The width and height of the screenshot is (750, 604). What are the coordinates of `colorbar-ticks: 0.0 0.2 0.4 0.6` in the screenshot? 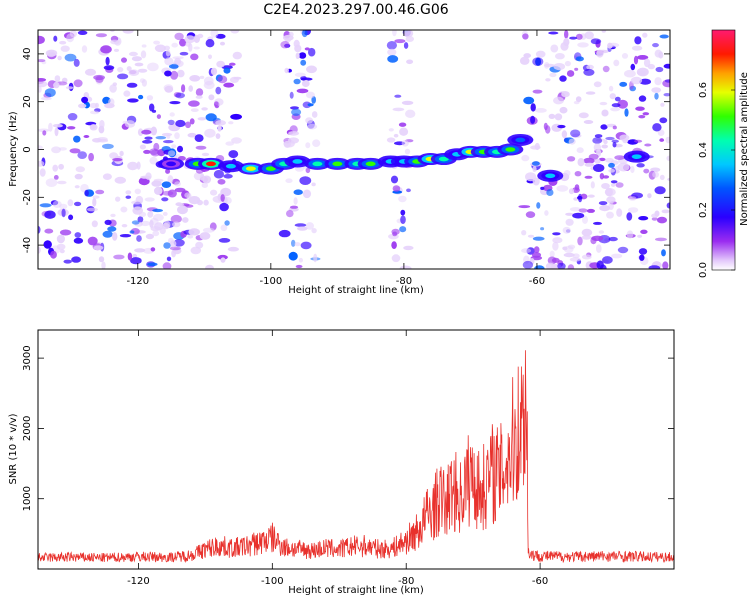 It's located at (716, 180).